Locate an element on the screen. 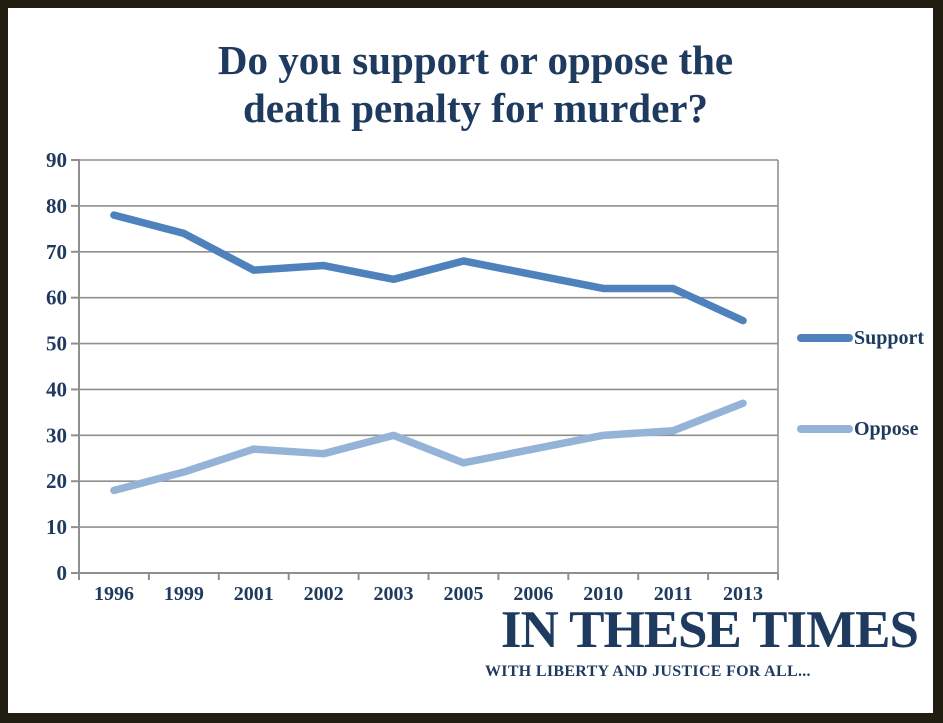 Image resolution: width=943 pixels, height=723 pixels. y-axis-label: 20 is located at coordinates (56, 481).